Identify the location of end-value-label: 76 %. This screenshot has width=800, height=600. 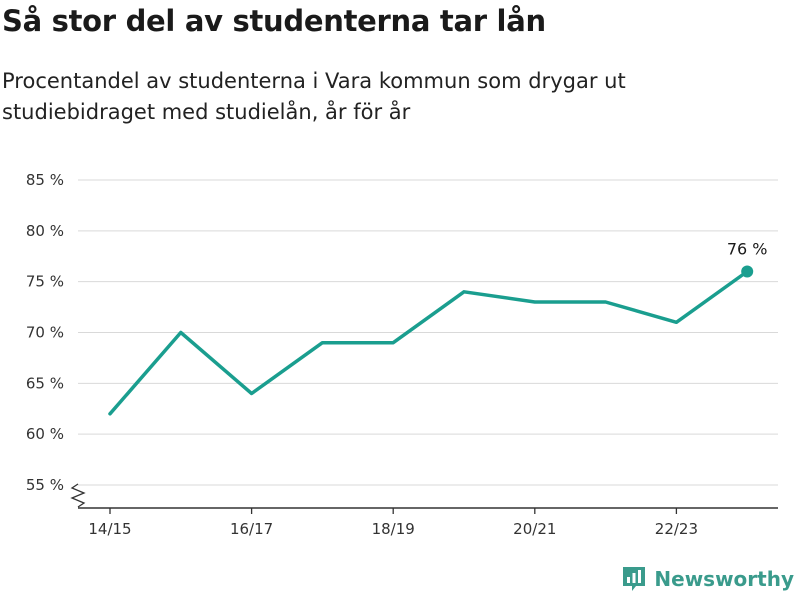
(747, 249).